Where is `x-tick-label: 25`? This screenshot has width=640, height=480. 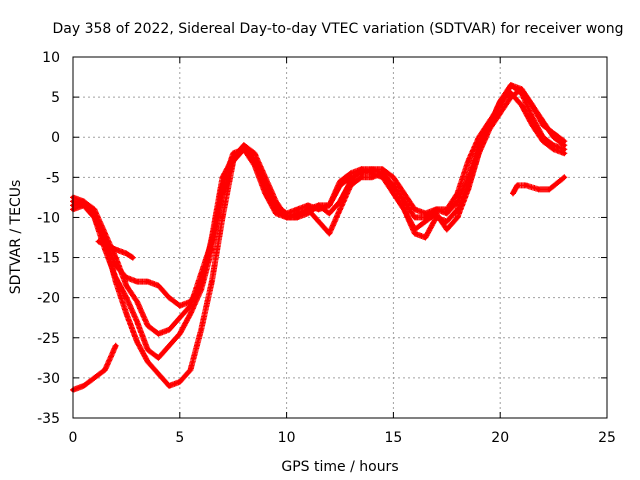
x-tick-label: 25 is located at coordinates (607, 438).